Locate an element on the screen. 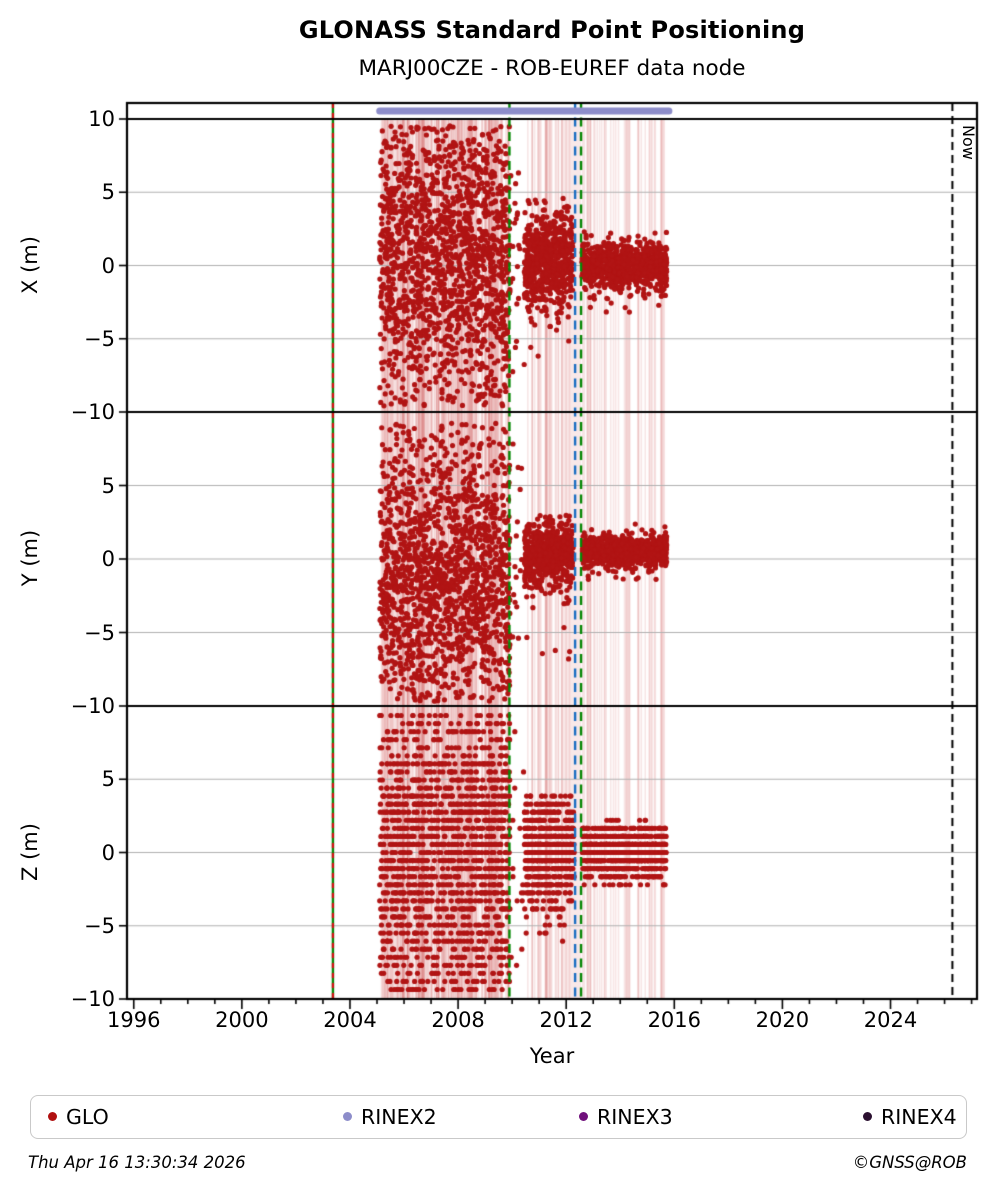 This screenshot has height=1194, width=997. rinex4-marker-icon is located at coordinates (867, 1116).